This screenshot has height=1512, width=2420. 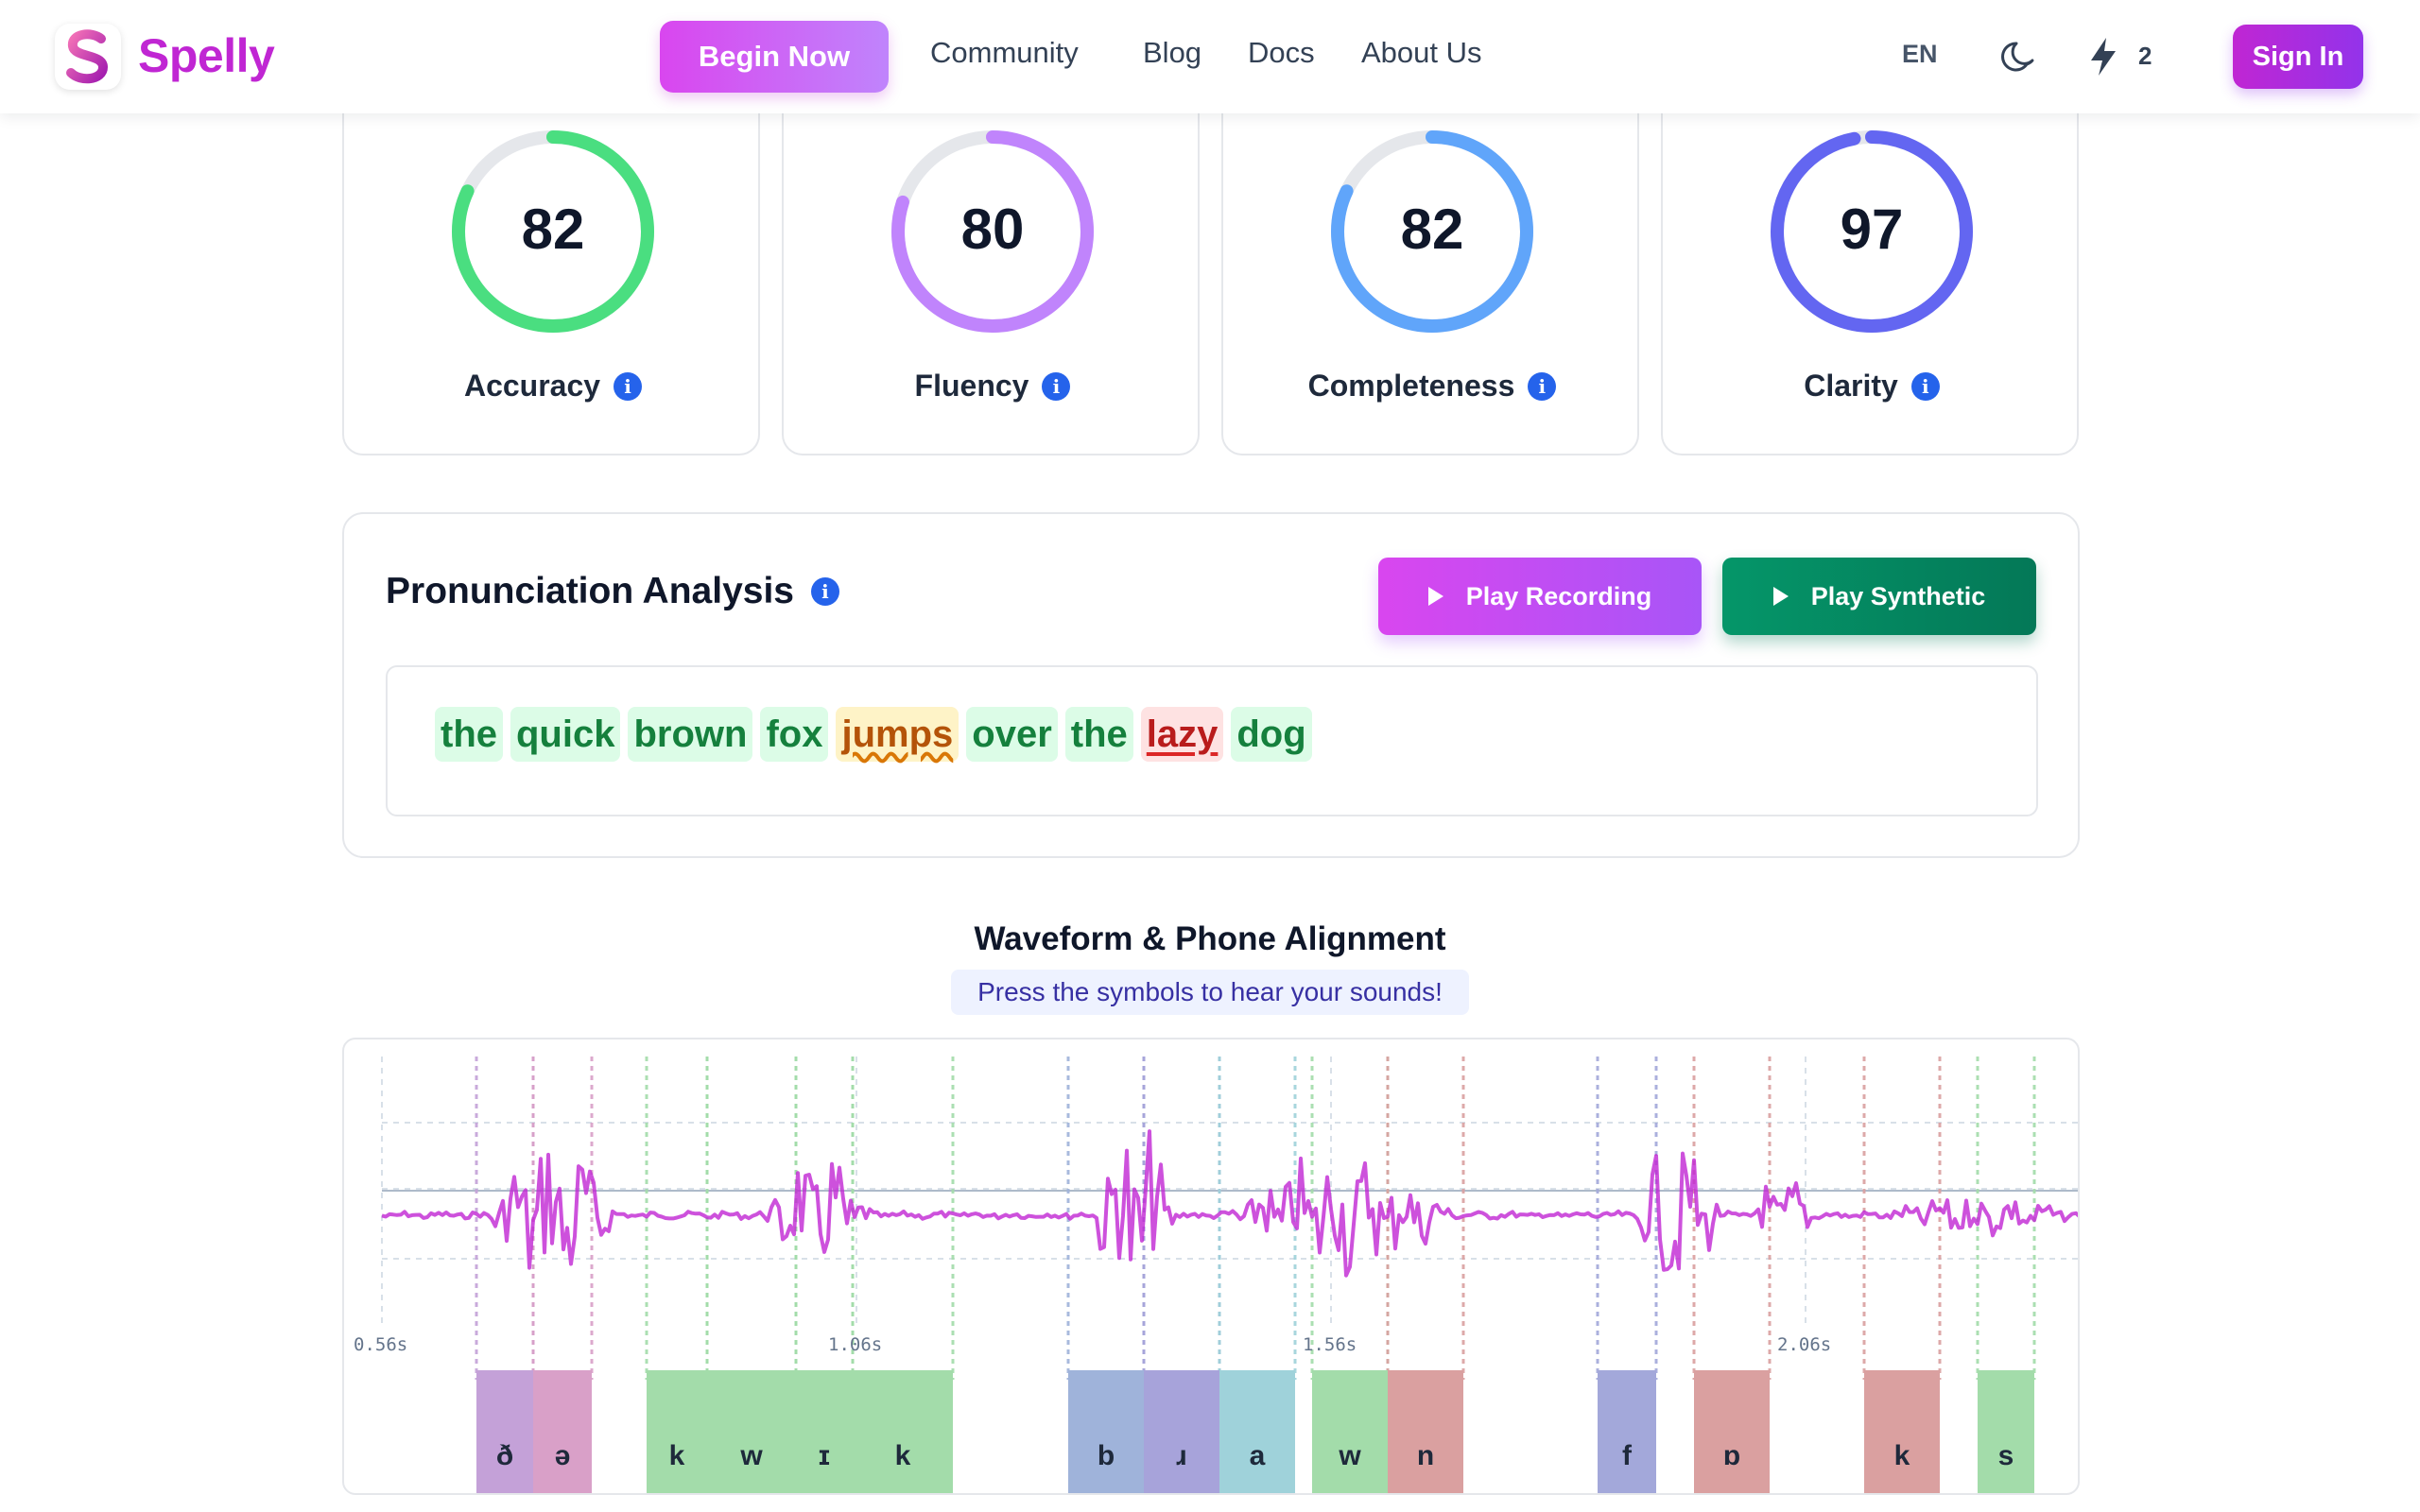 What do you see at coordinates (1804, 1344) in the screenshot?
I see `time-tick: 2.06s` at bounding box center [1804, 1344].